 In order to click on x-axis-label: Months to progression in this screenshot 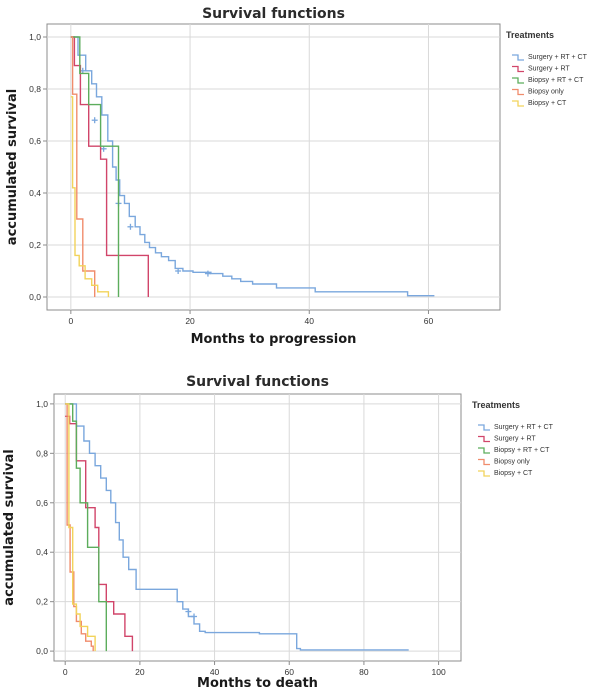, I will do `click(274, 339)`.